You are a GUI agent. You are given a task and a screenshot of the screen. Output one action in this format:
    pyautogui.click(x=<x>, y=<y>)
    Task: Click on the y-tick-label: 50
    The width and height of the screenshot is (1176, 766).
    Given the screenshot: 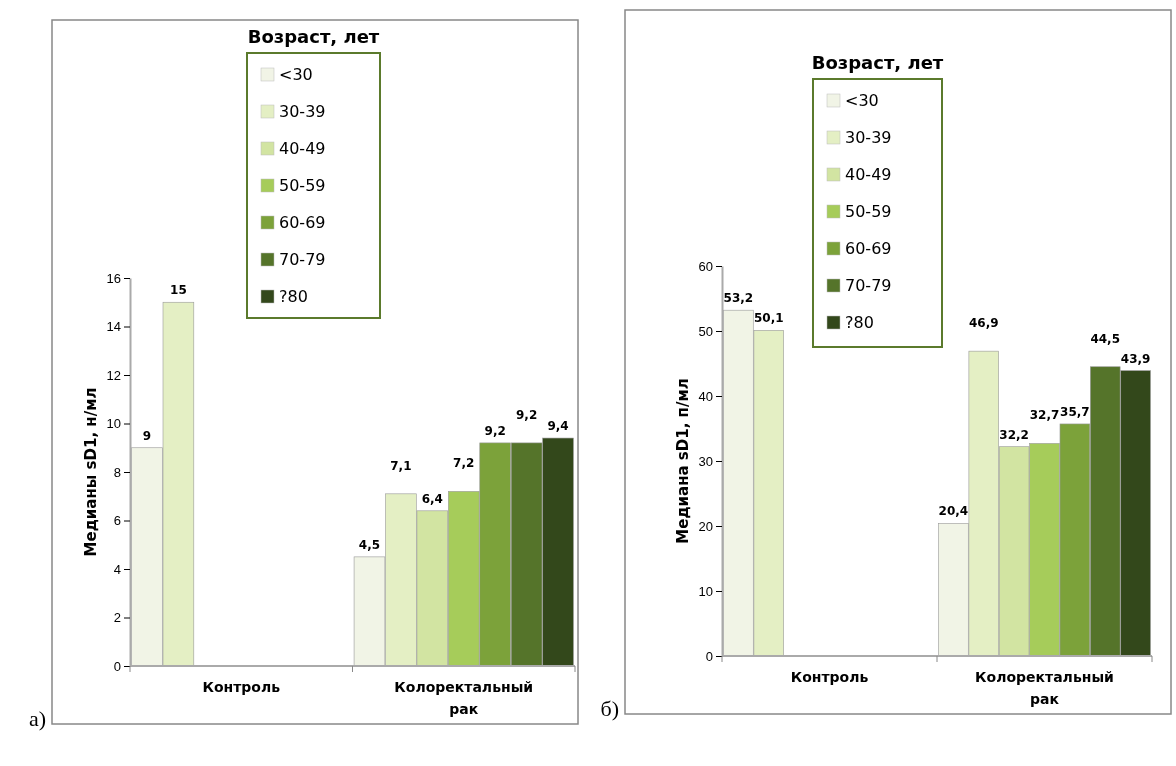 What is the action you would take?
    pyautogui.click(x=705, y=331)
    